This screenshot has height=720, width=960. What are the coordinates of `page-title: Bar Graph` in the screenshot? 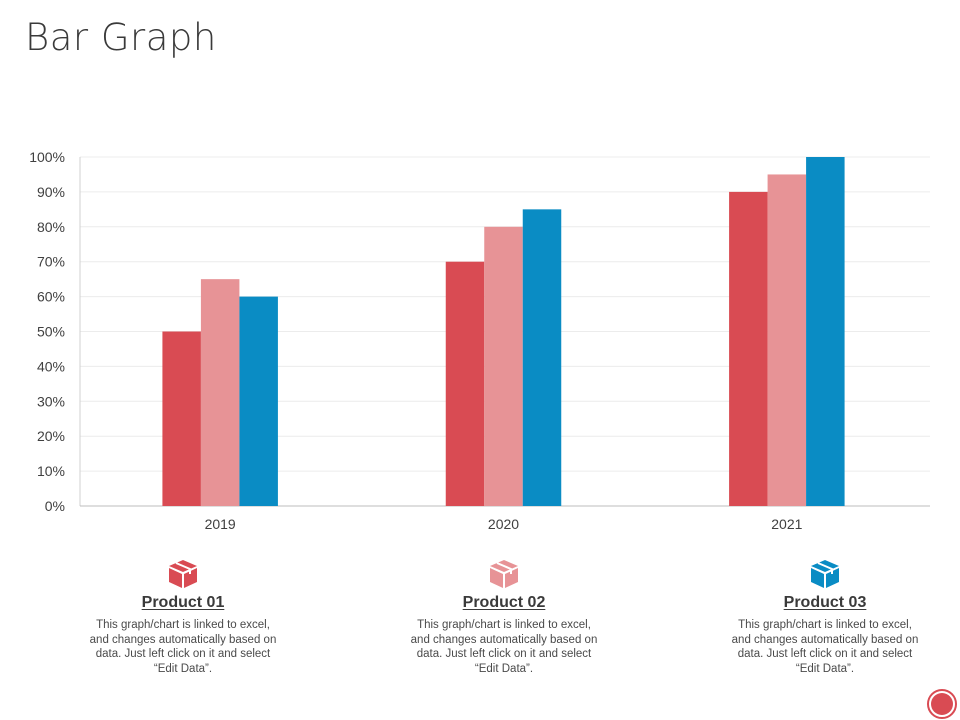 It's located at (121, 37).